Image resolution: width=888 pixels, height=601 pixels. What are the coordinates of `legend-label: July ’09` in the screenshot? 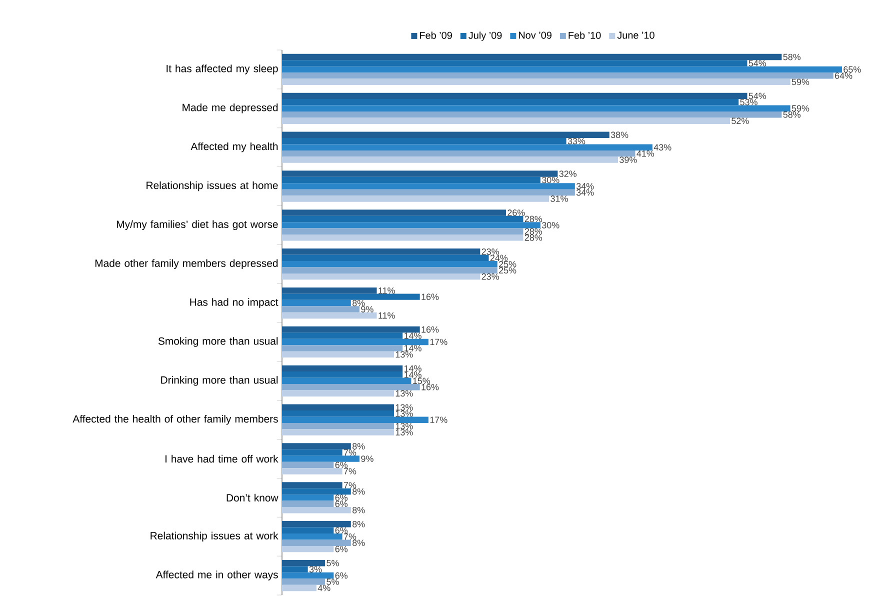 It's located at (485, 36).